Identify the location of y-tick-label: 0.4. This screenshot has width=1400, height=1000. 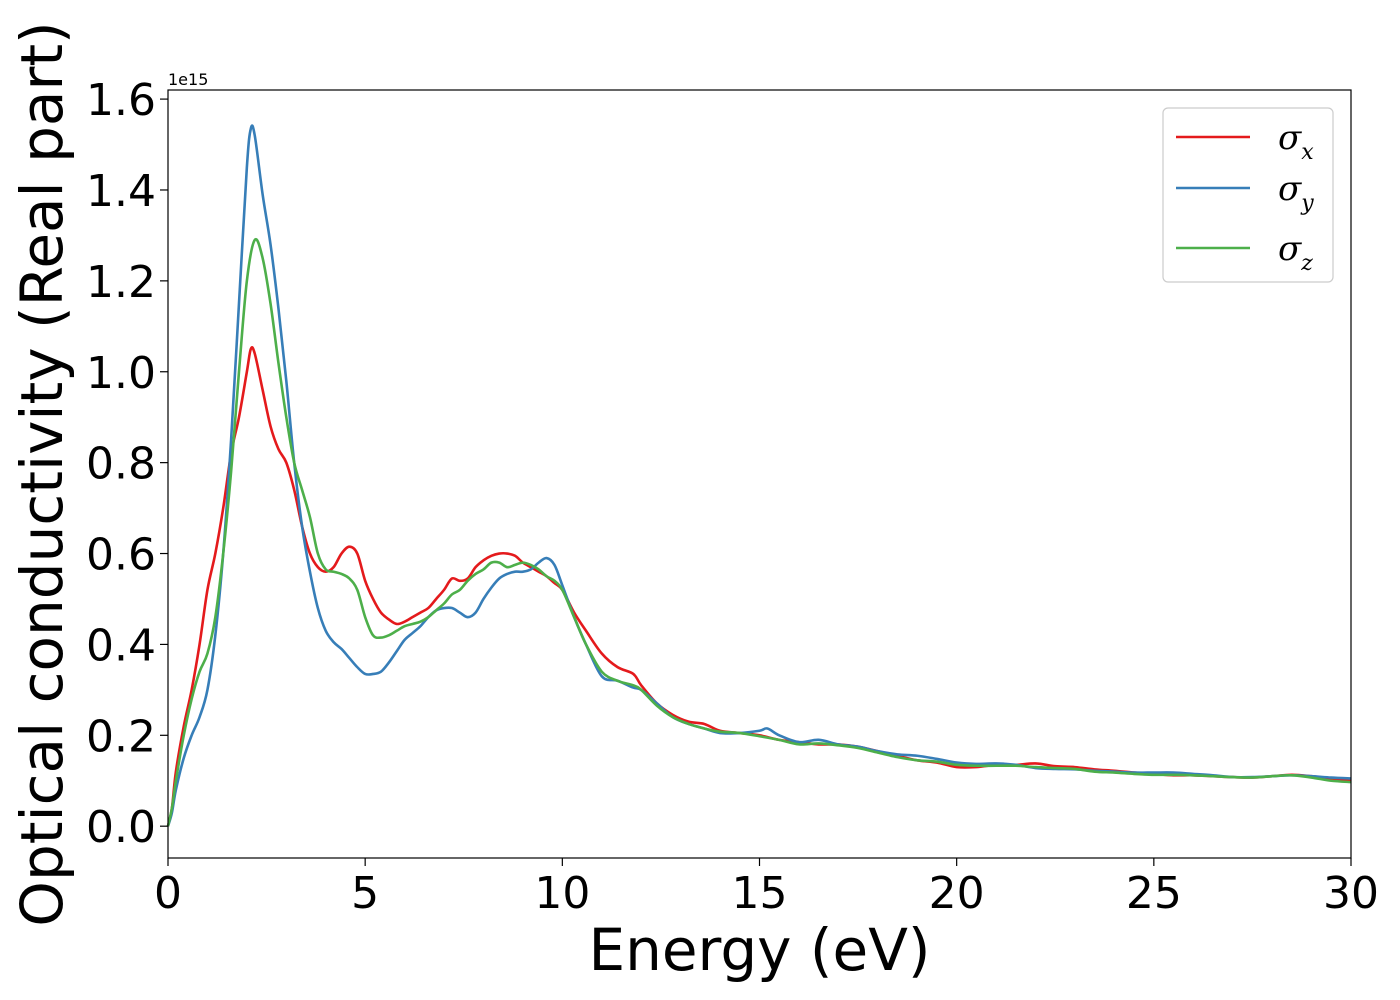
(121, 645).